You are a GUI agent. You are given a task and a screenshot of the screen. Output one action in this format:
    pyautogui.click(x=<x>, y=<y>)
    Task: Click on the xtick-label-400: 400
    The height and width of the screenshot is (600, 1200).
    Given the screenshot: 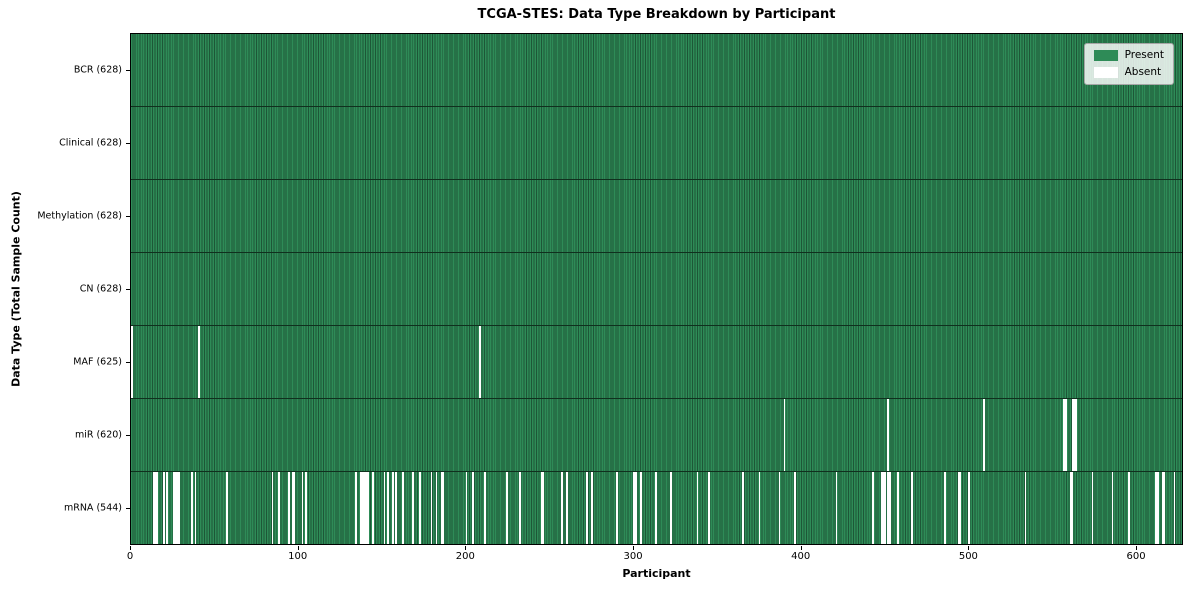 What is the action you would take?
    pyautogui.click(x=801, y=556)
    